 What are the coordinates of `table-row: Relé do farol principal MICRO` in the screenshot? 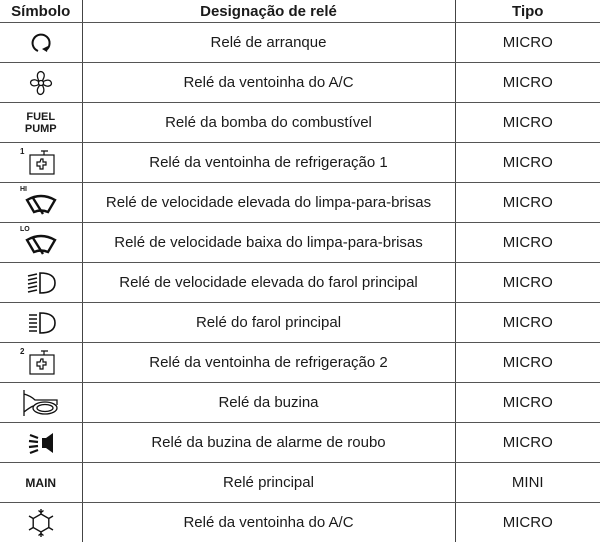 It's located at (300, 322).